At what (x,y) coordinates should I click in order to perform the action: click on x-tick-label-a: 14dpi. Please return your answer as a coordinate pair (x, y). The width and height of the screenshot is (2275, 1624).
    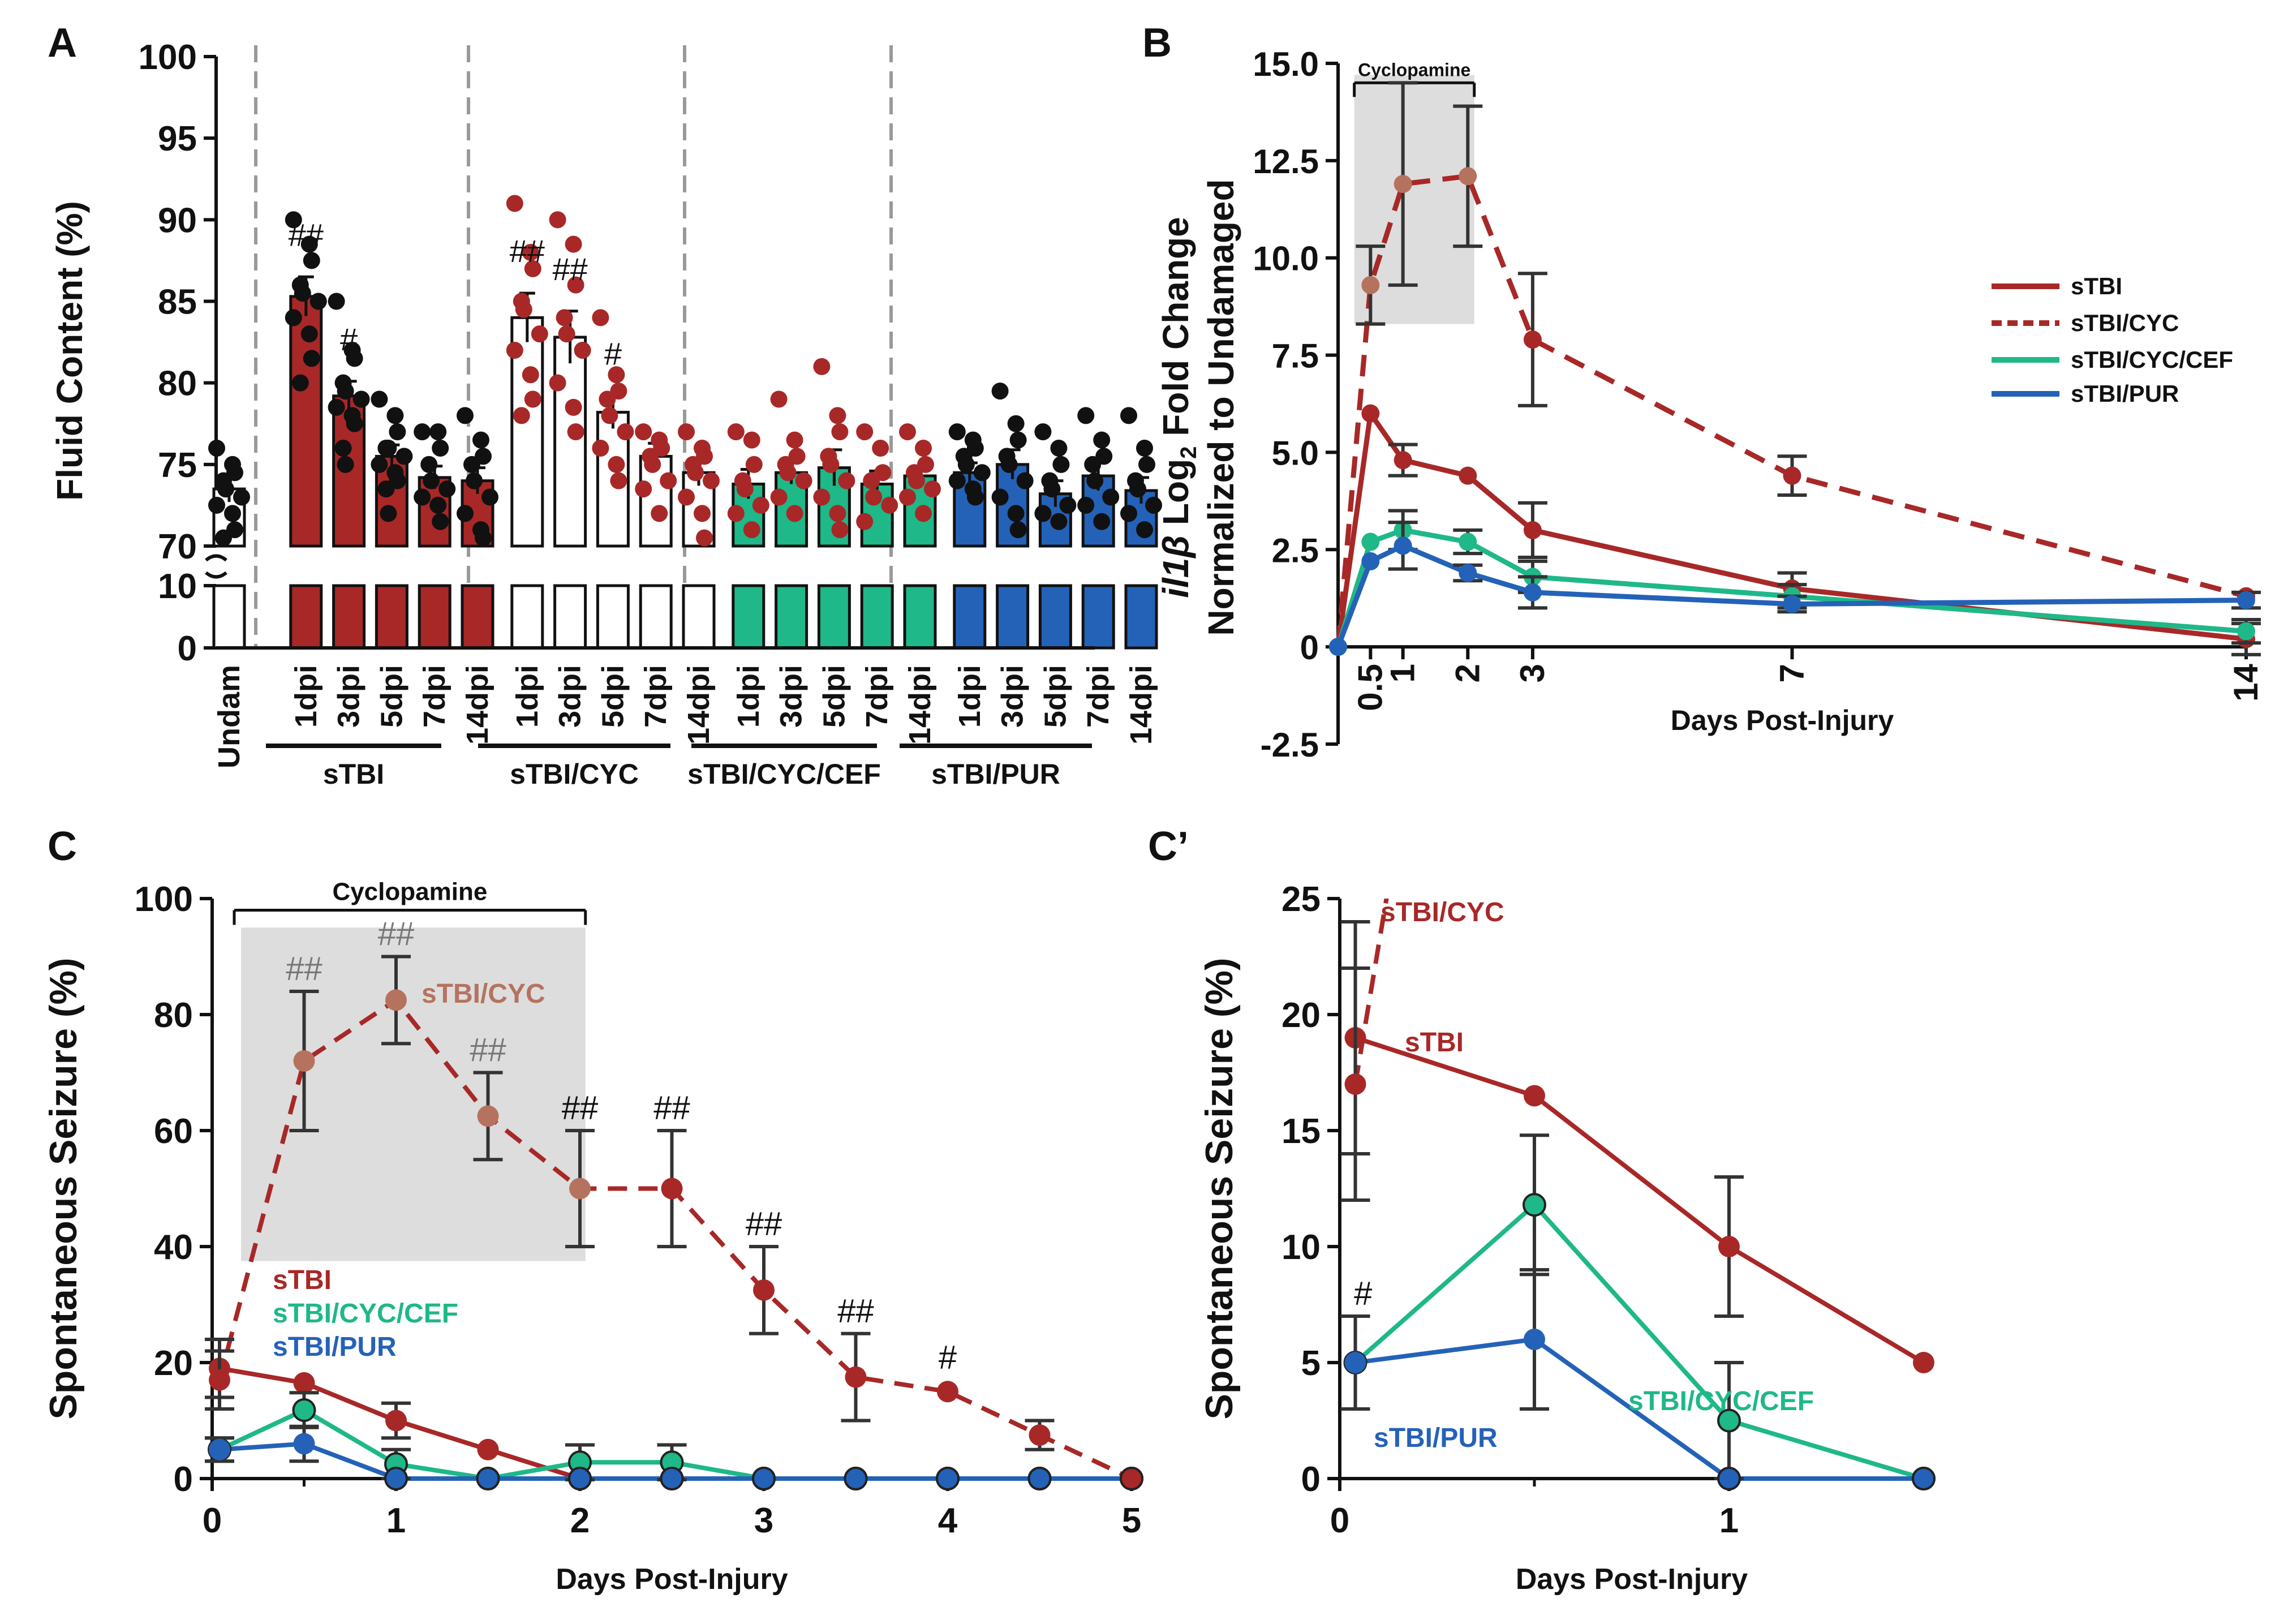
    Looking at the image, I should click on (477, 705).